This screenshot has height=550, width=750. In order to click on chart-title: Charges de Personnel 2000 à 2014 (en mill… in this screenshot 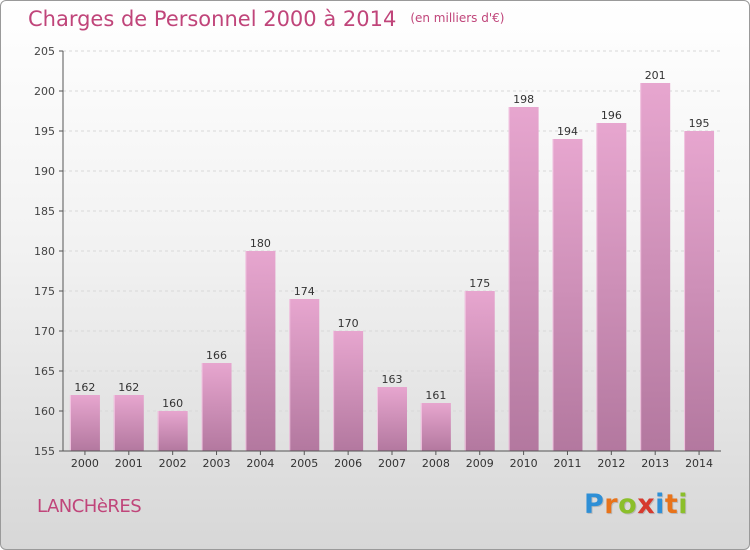, I will do `click(266, 19)`.